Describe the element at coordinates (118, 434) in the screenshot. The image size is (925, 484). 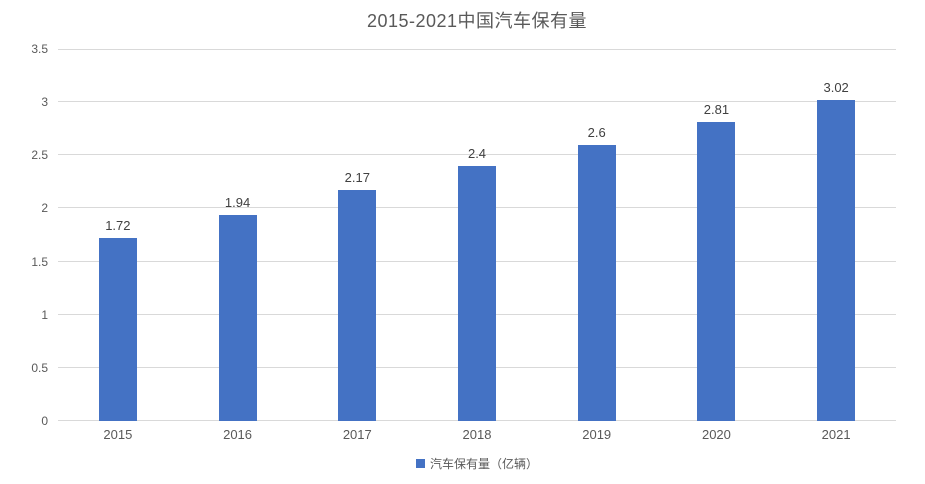
I see `x-tick-label: 2015` at that location.